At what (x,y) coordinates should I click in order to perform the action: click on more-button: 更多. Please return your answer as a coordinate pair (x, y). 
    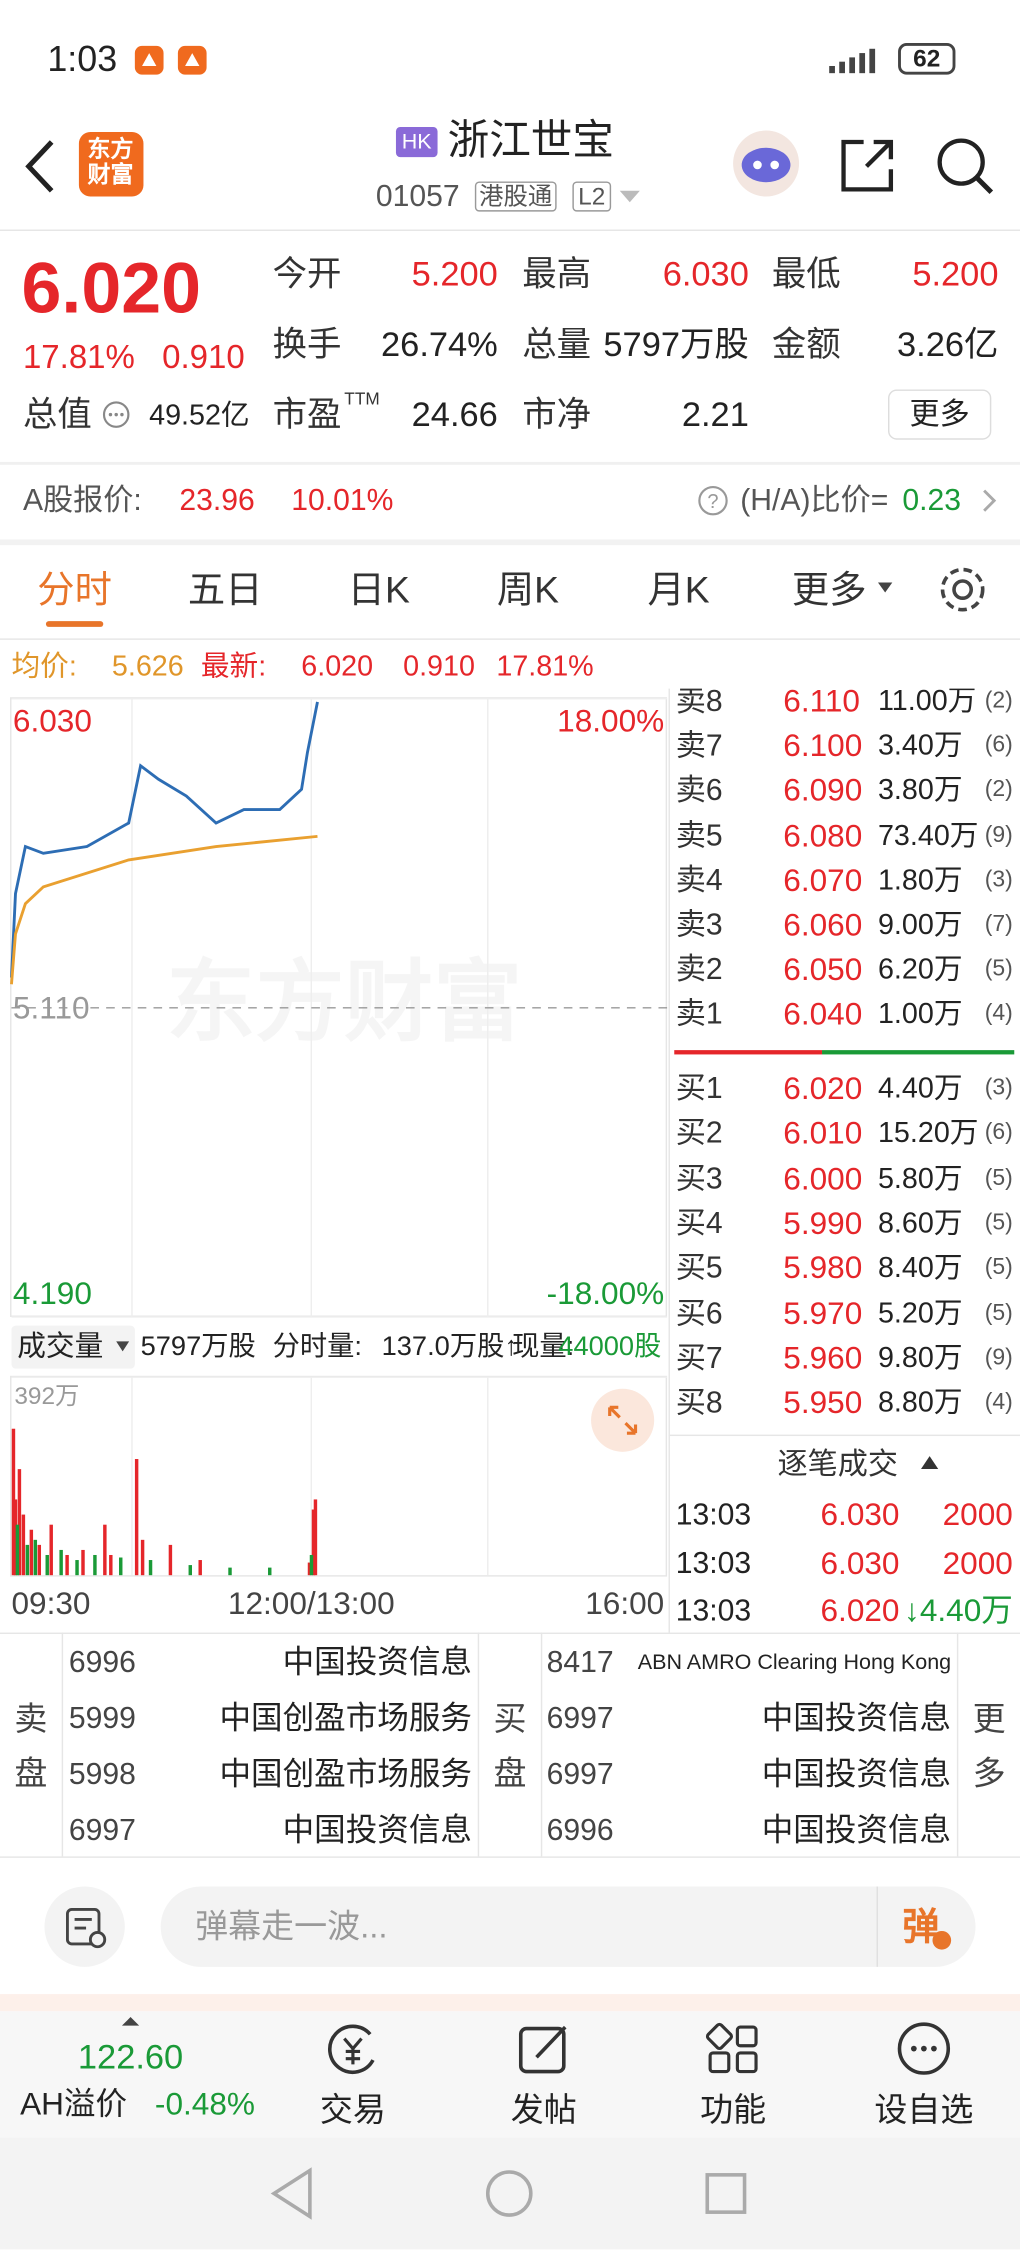
    Looking at the image, I should click on (940, 414).